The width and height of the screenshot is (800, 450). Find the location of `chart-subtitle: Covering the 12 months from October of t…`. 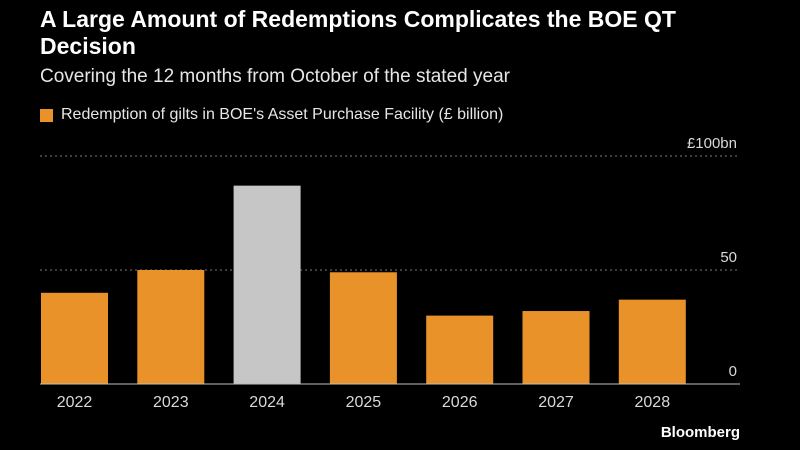

chart-subtitle: Covering the 12 months from October of t… is located at coordinates (275, 76).